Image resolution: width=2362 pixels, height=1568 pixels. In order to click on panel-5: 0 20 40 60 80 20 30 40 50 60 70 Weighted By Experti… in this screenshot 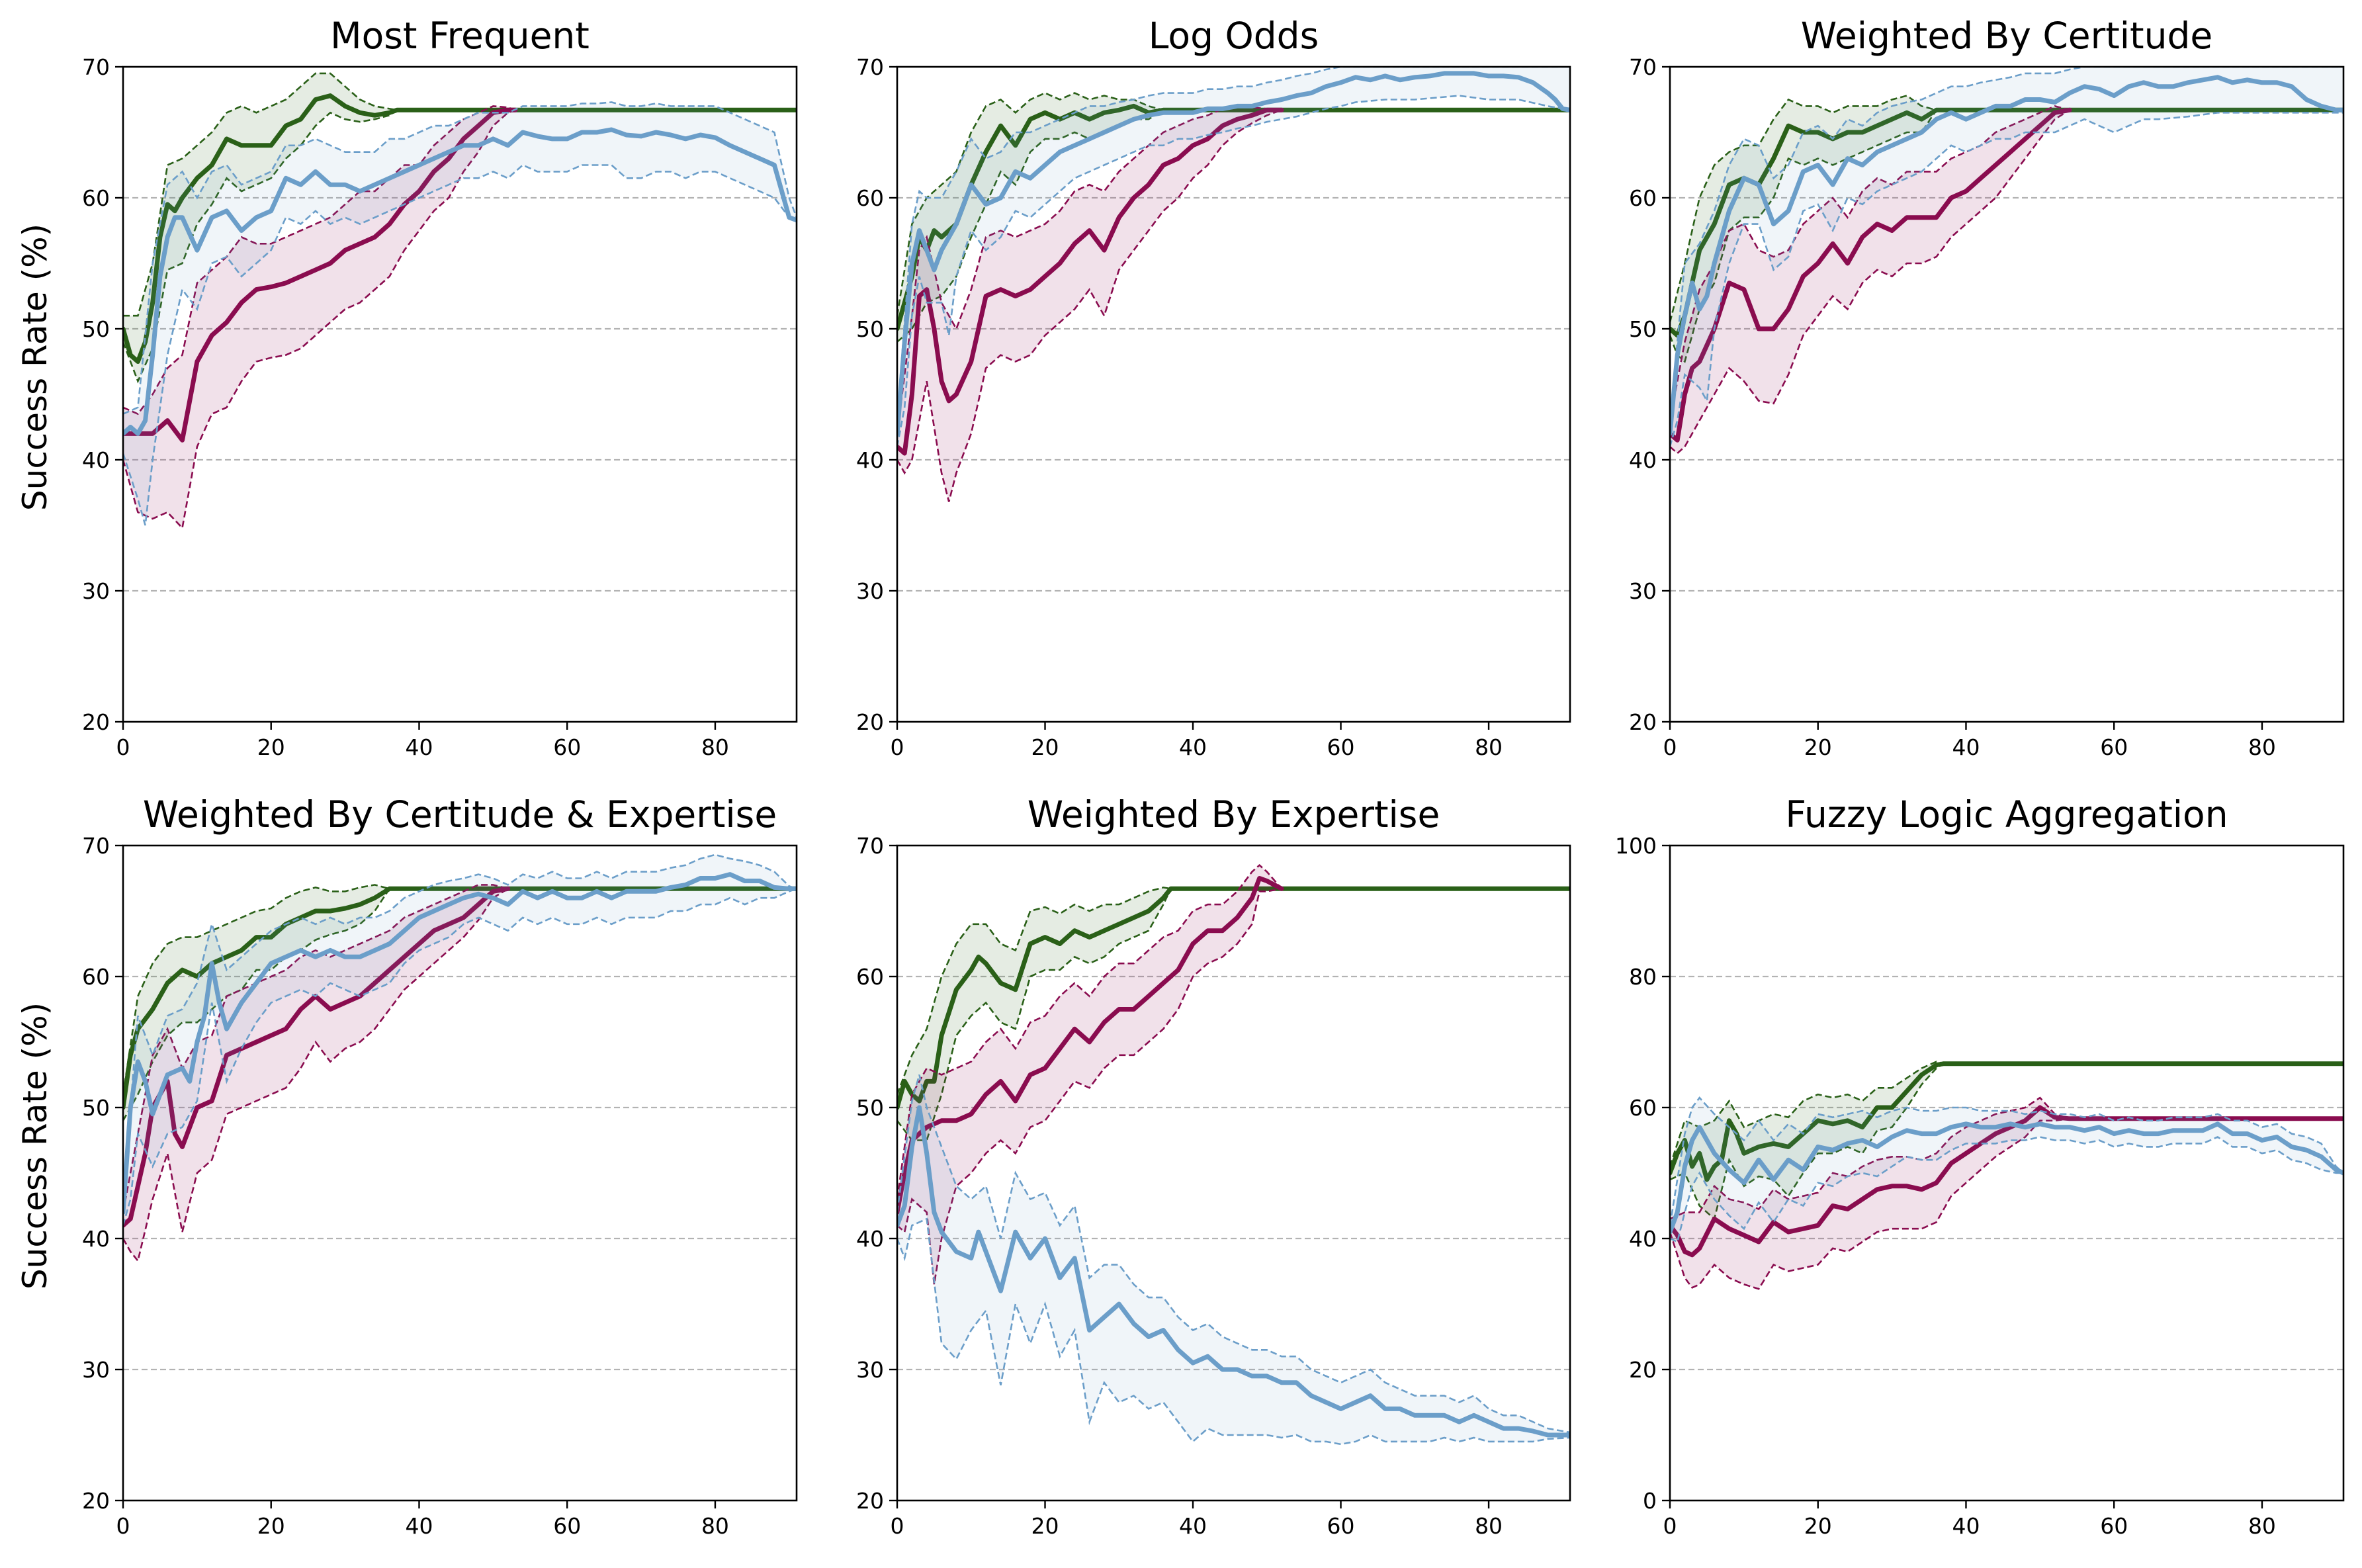, I will do `click(1213, 1166)`.